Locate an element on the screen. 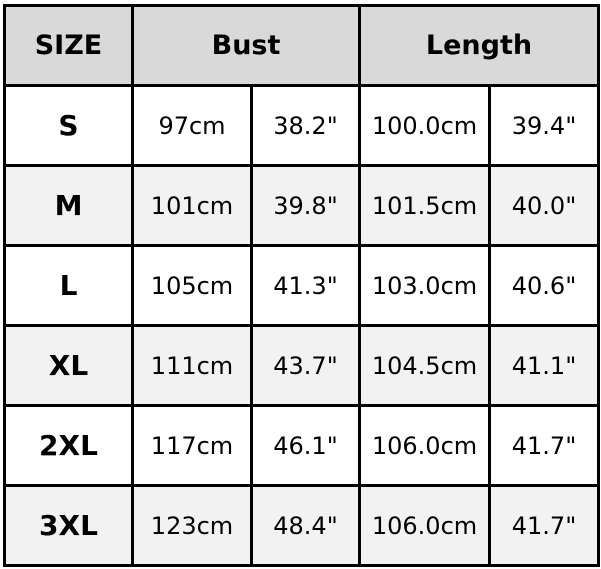 The width and height of the screenshot is (601, 569). table-row: S 97cm 38.2" 100.0cm 39.4" is located at coordinates (301, 125).